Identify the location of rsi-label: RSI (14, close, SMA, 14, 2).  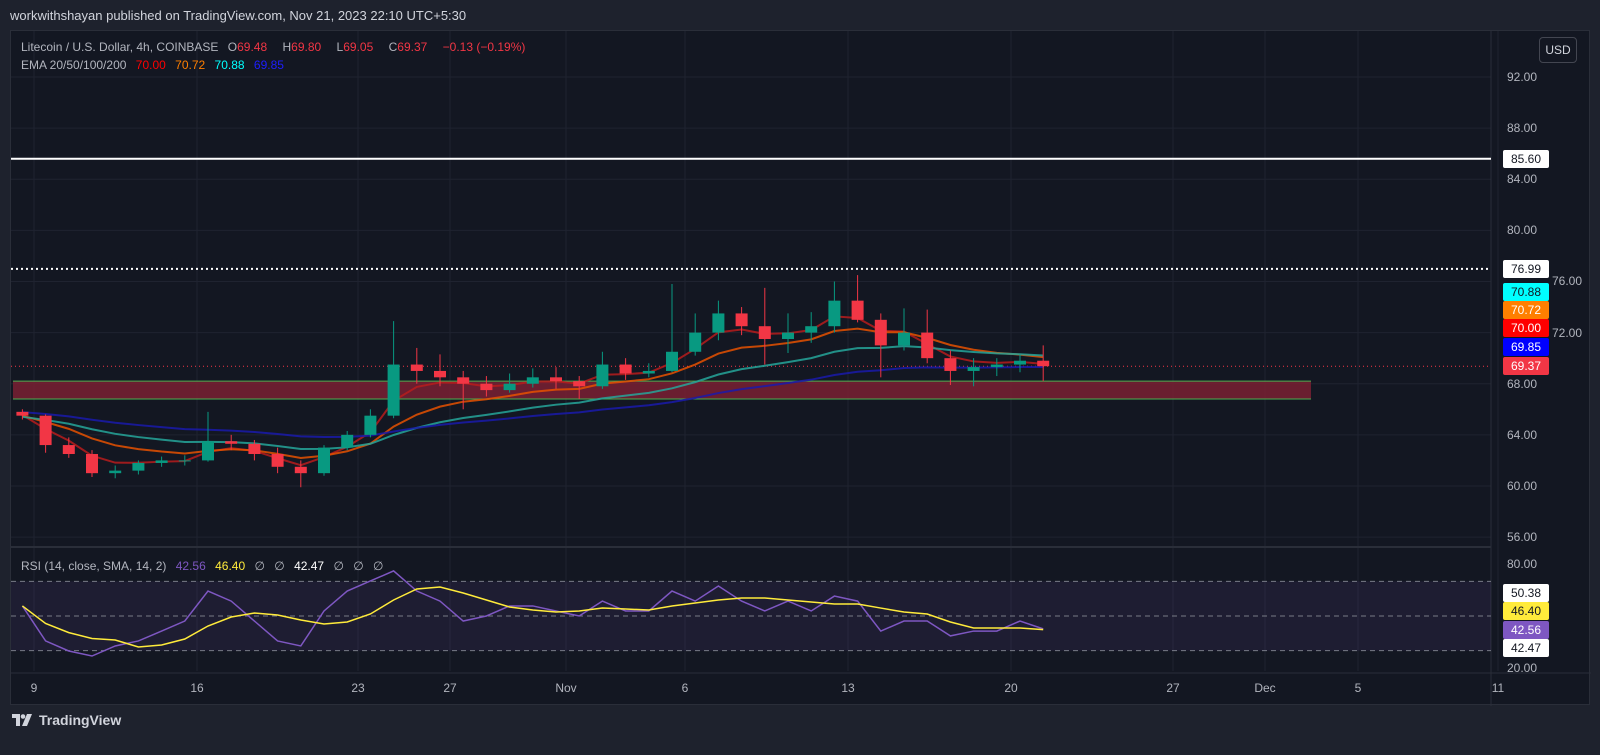
(94, 566).